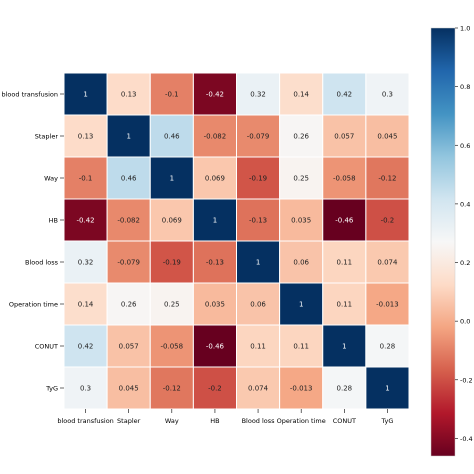 This screenshot has width=474, height=474. What do you see at coordinates (344, 137) in the screenshot?
I see `cell-value-label: 0.057` at bounding box center [344, 137].